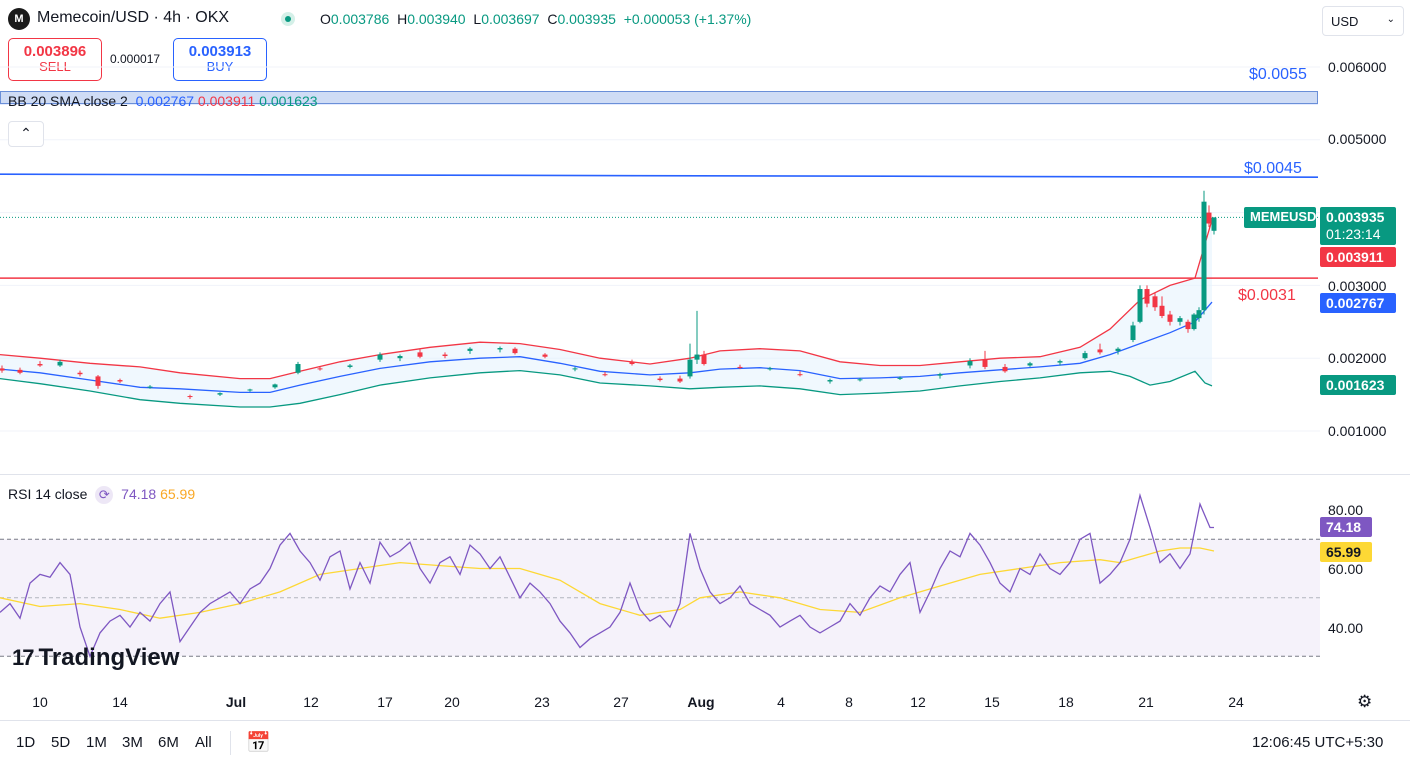  Describe the element at coordinates (660, 702) in the screenshot. I see `time-axis` at that location.